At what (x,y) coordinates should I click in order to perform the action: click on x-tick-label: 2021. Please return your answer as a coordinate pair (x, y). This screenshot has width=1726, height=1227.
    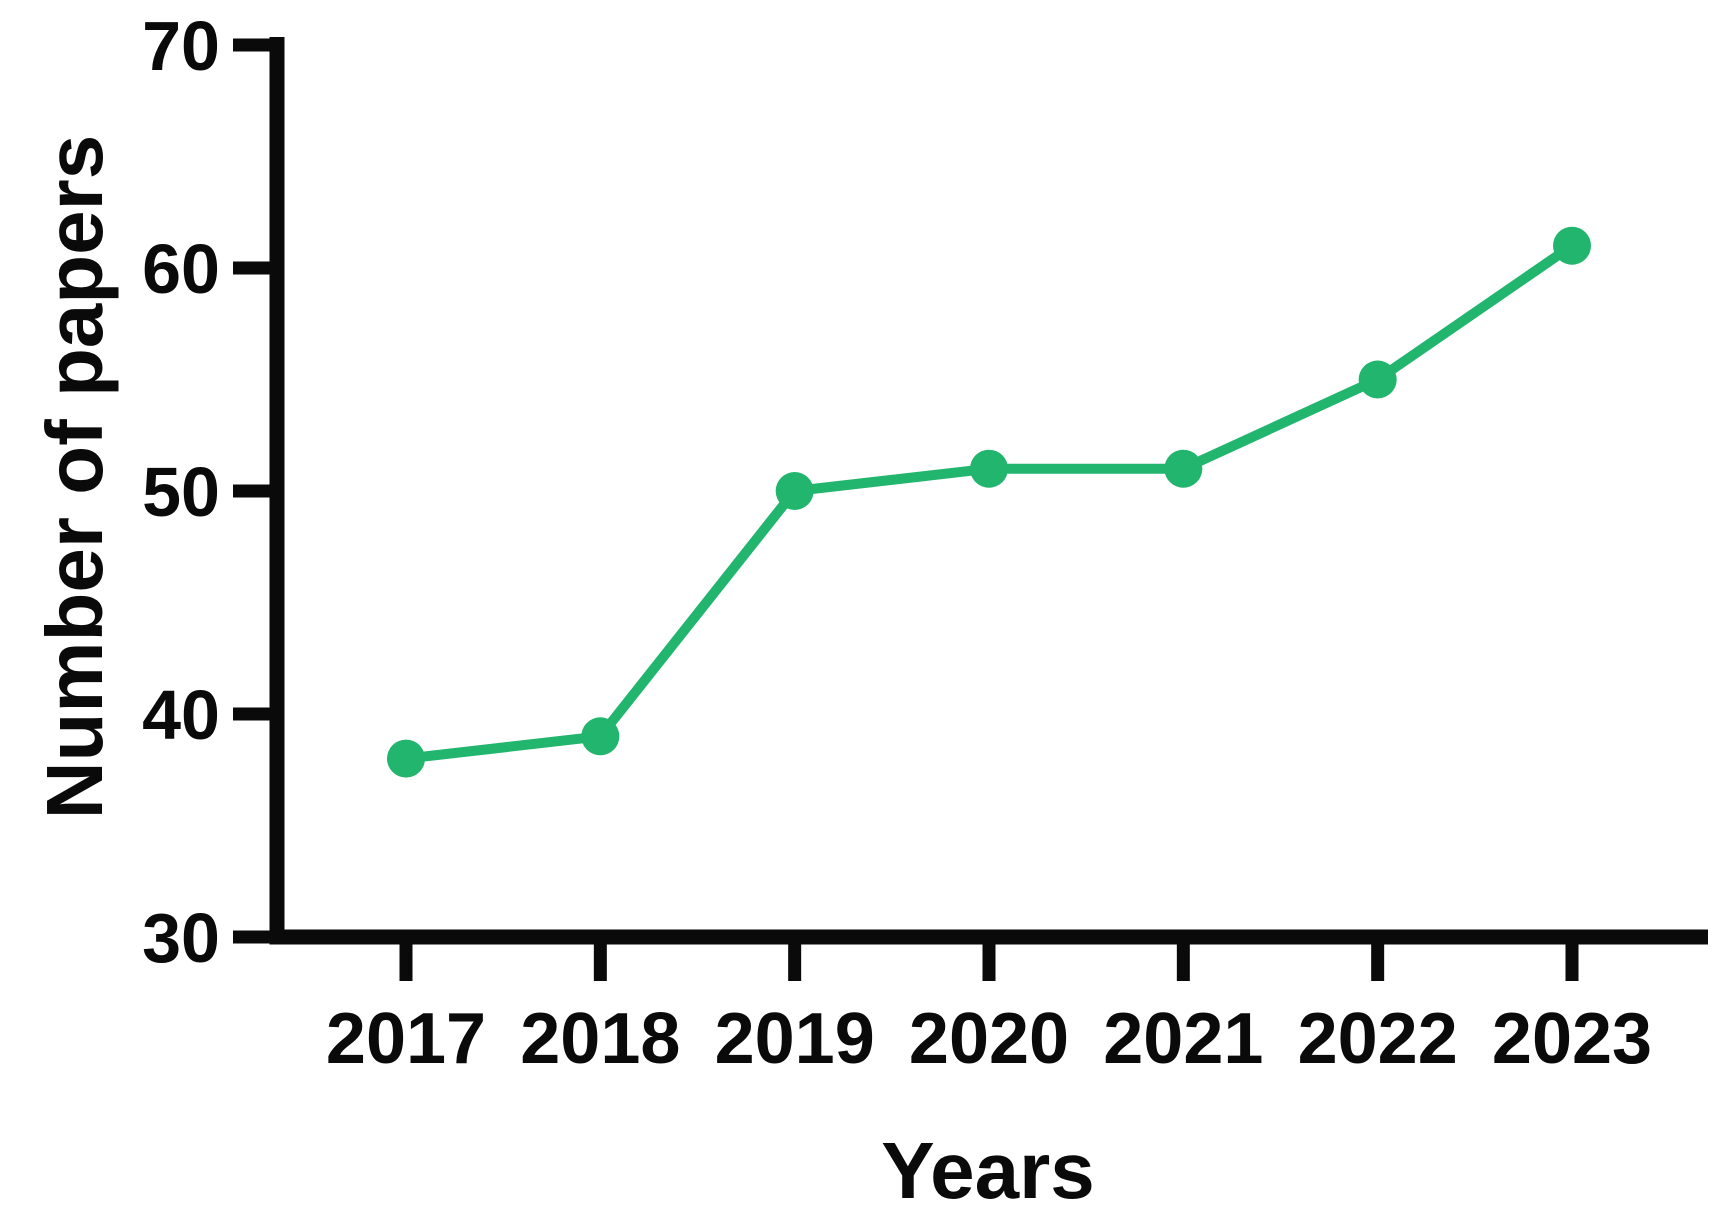
    Looking at the image, I should click on (1183, 1039).